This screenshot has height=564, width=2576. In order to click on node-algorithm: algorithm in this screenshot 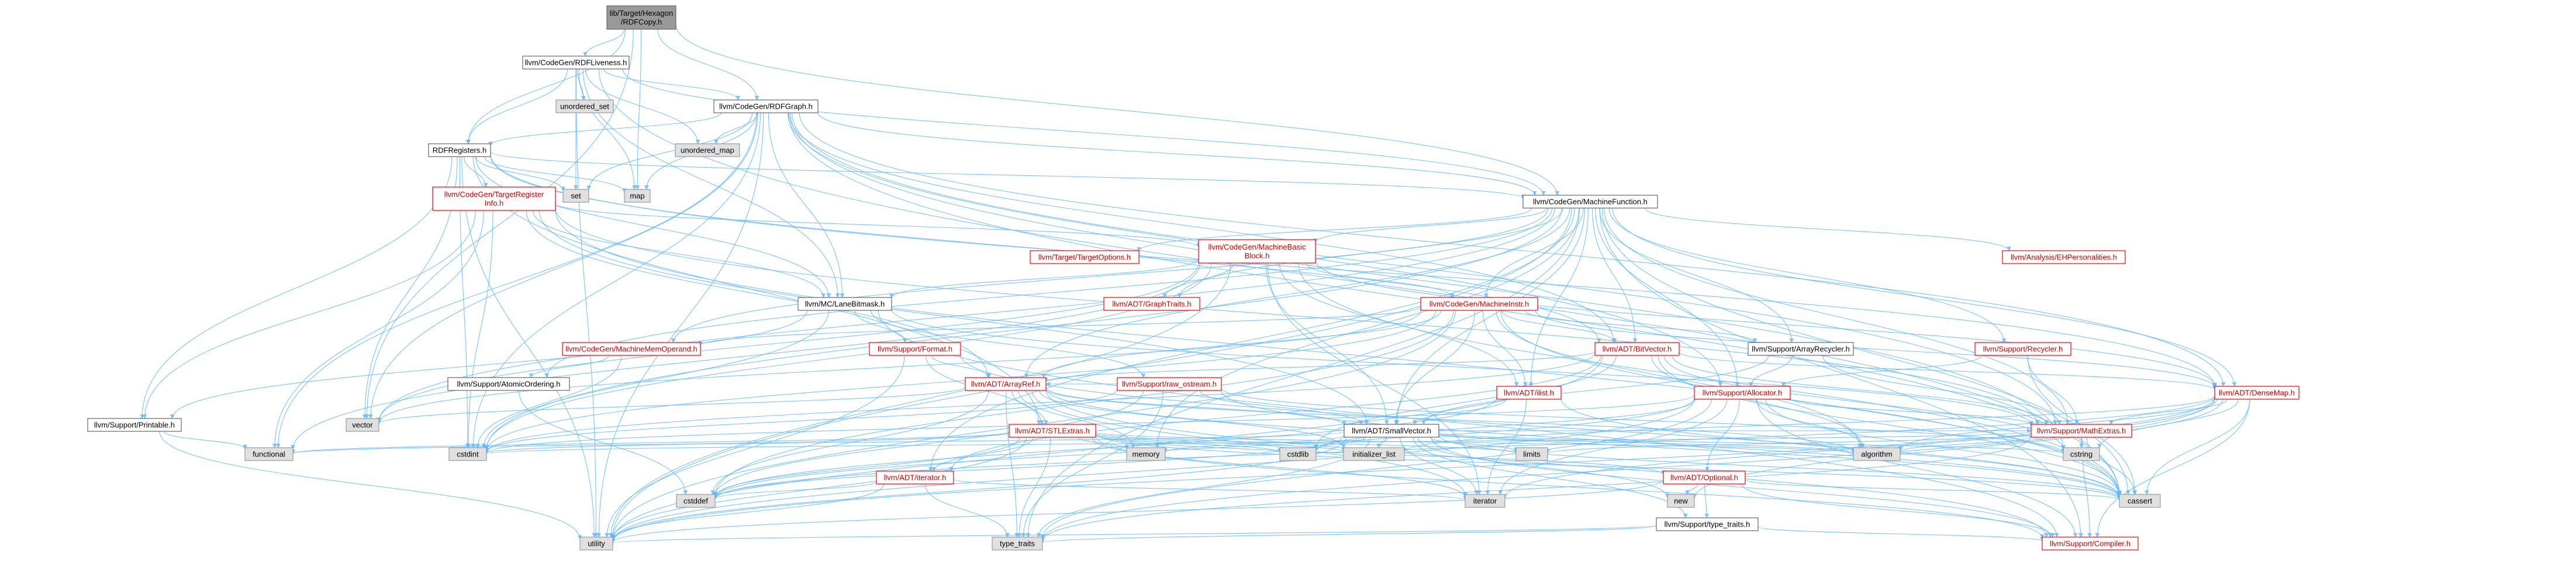, I will do `click(1876, 455)`.